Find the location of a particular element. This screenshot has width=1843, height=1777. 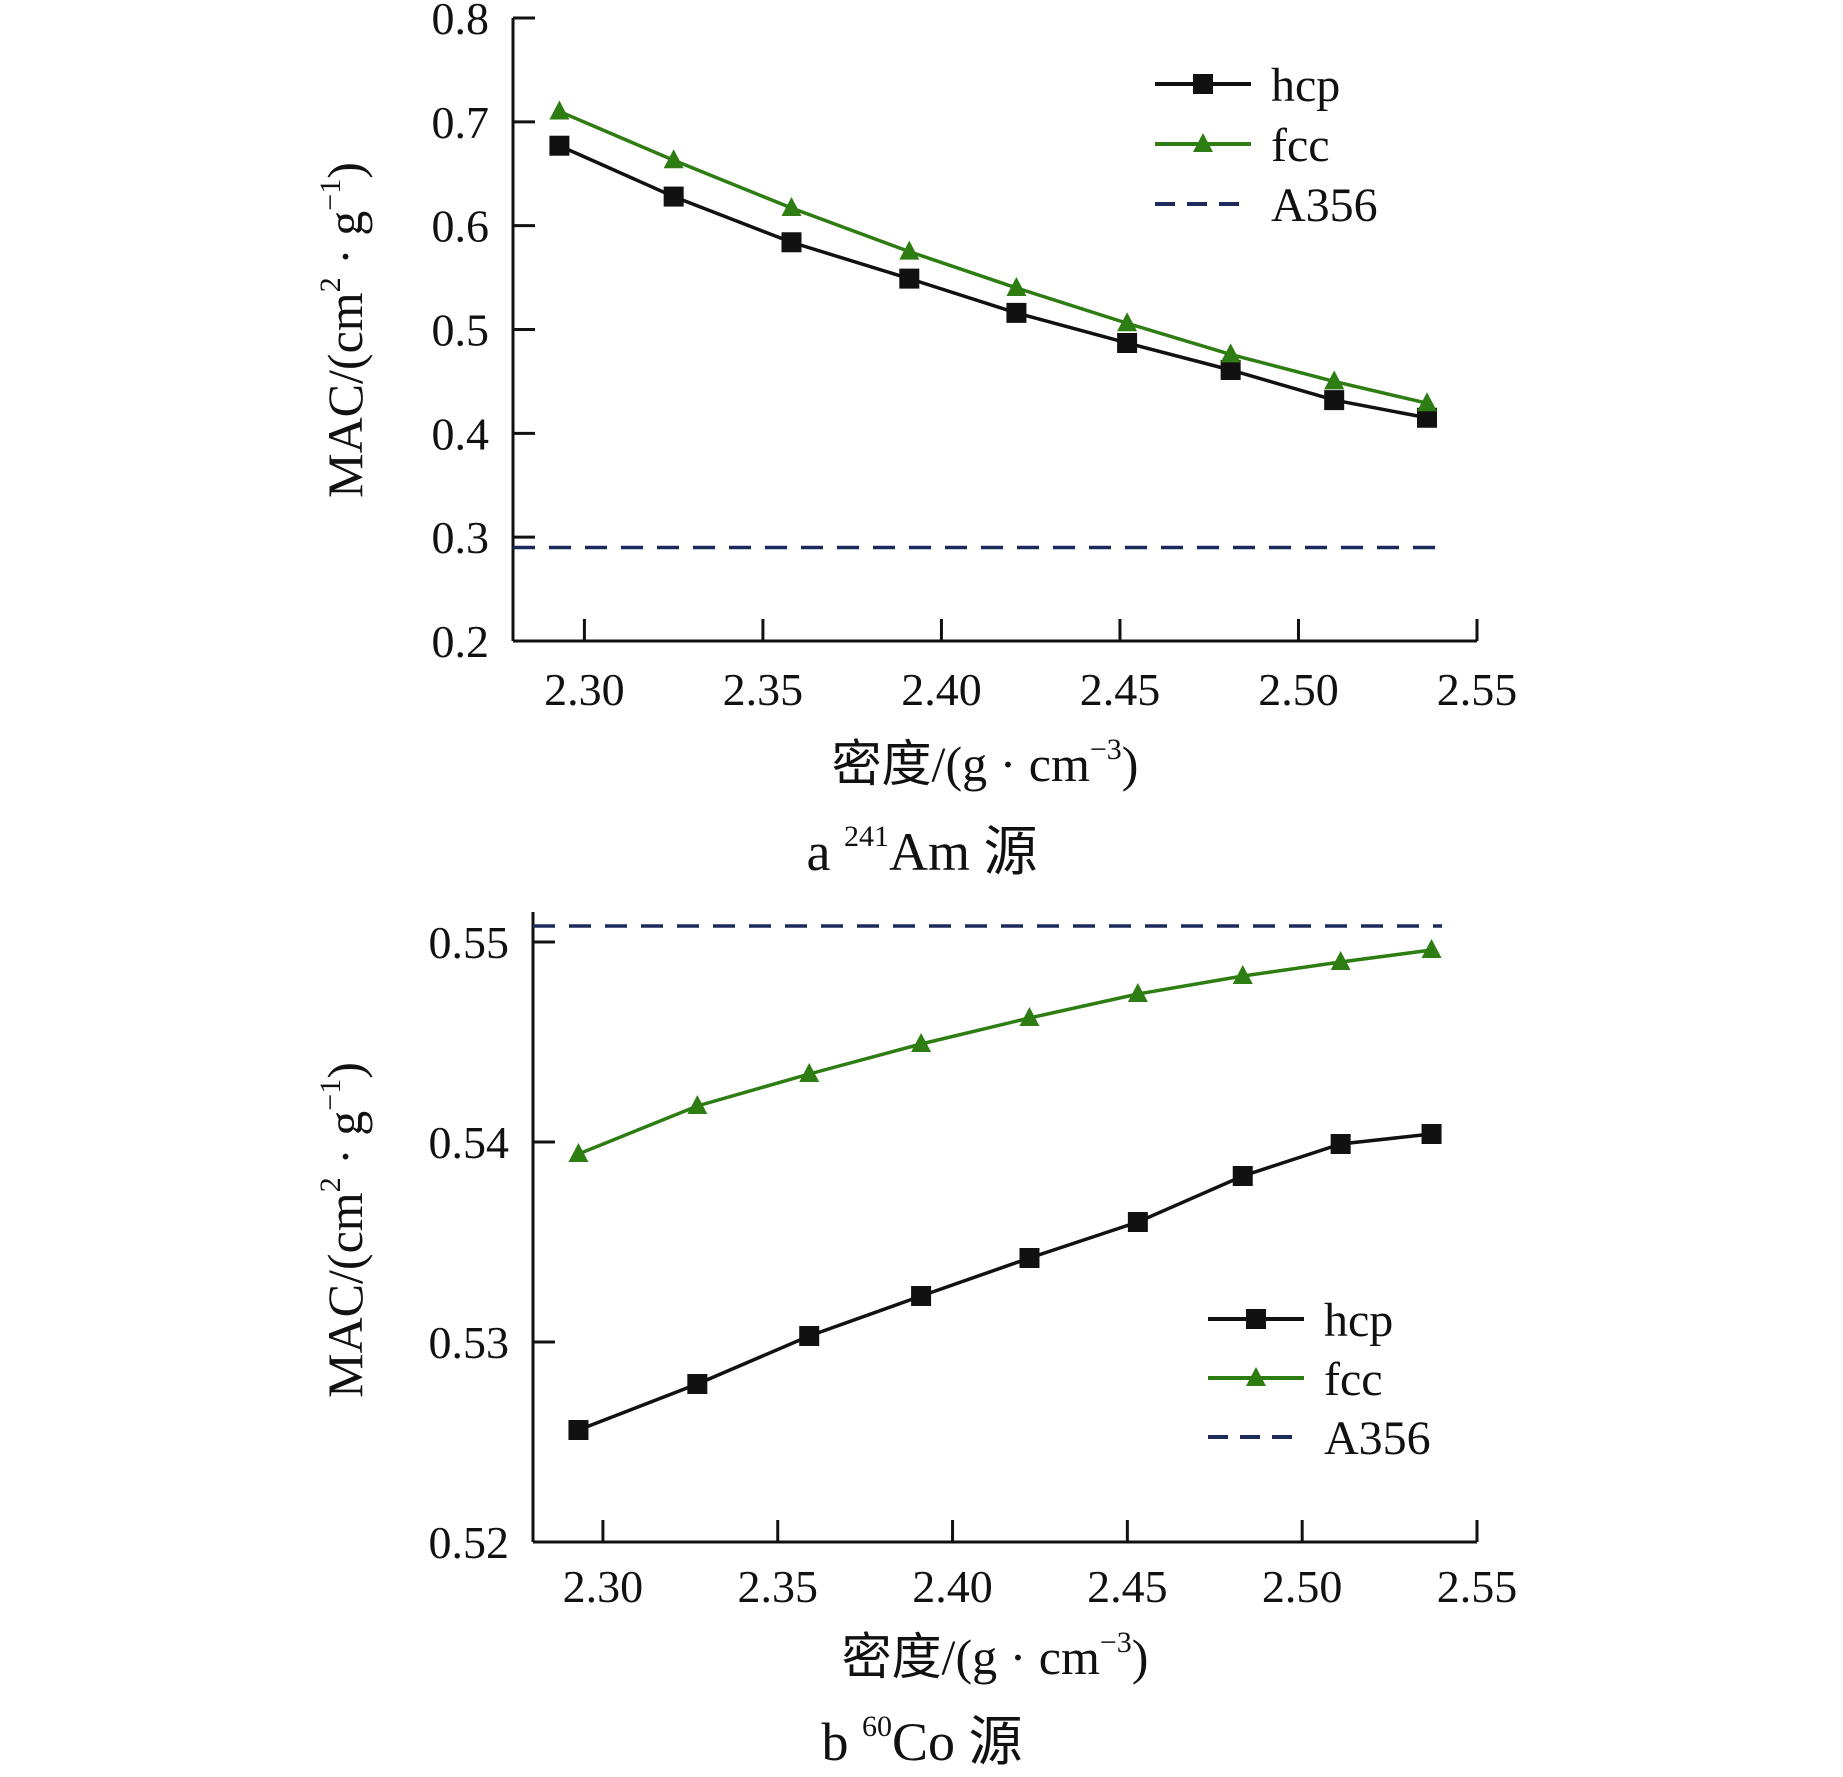

panel-caption: a 241Am 源 is located at coordinates (922, 851).